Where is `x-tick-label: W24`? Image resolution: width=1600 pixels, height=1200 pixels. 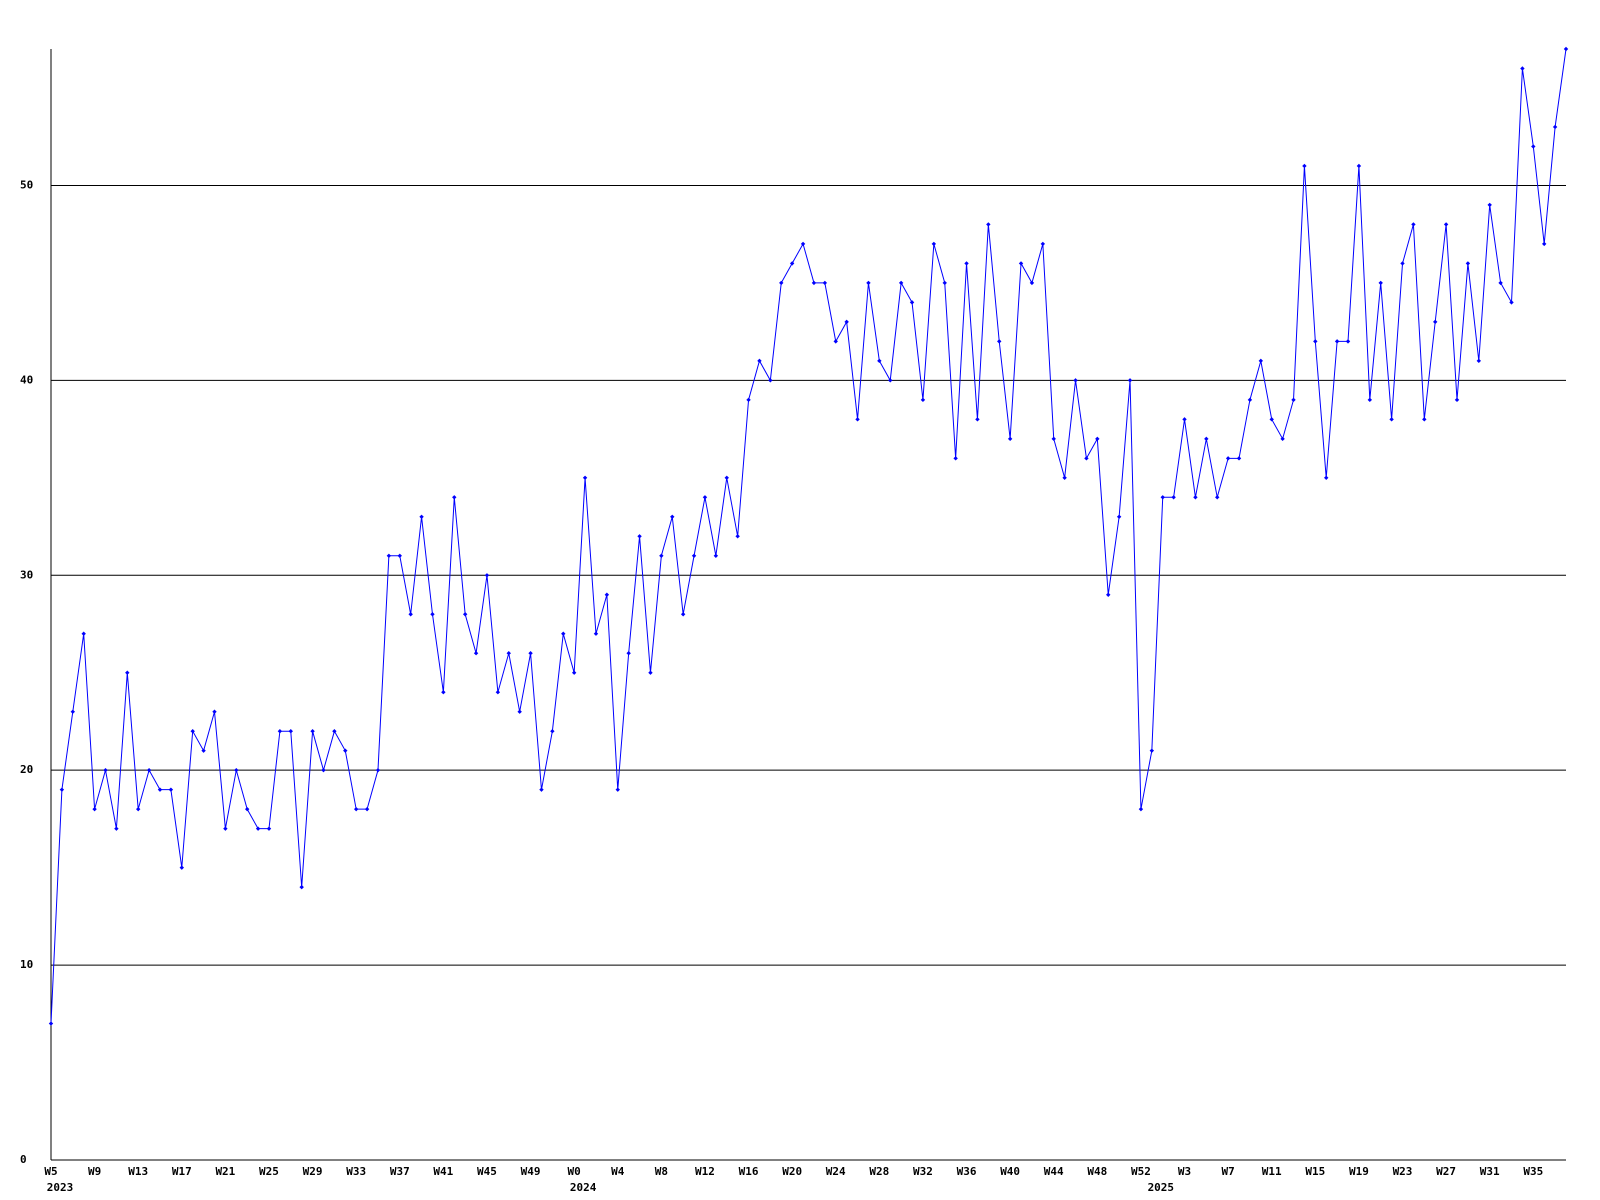
x-tick-label: W24 is located at coordinates (836, 1171).